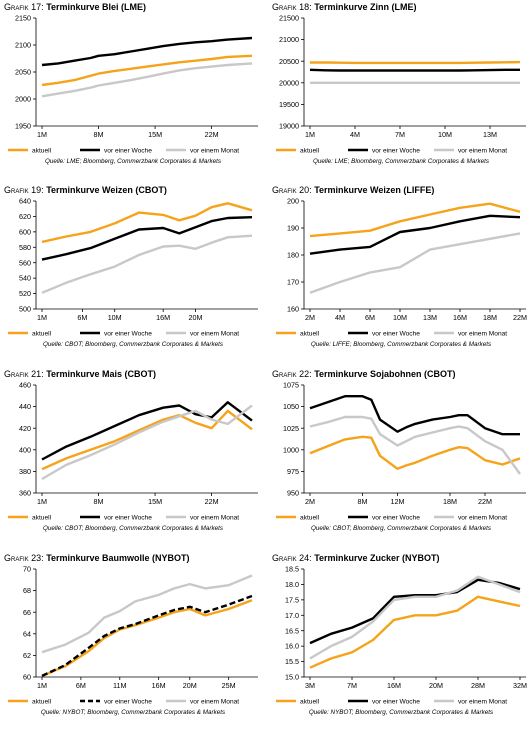 The image size is (532, 729). What do you see at coordinates (25, 216) in the screenshot?
I see `y-tick-label: 620` at bounding box center [25, 216].